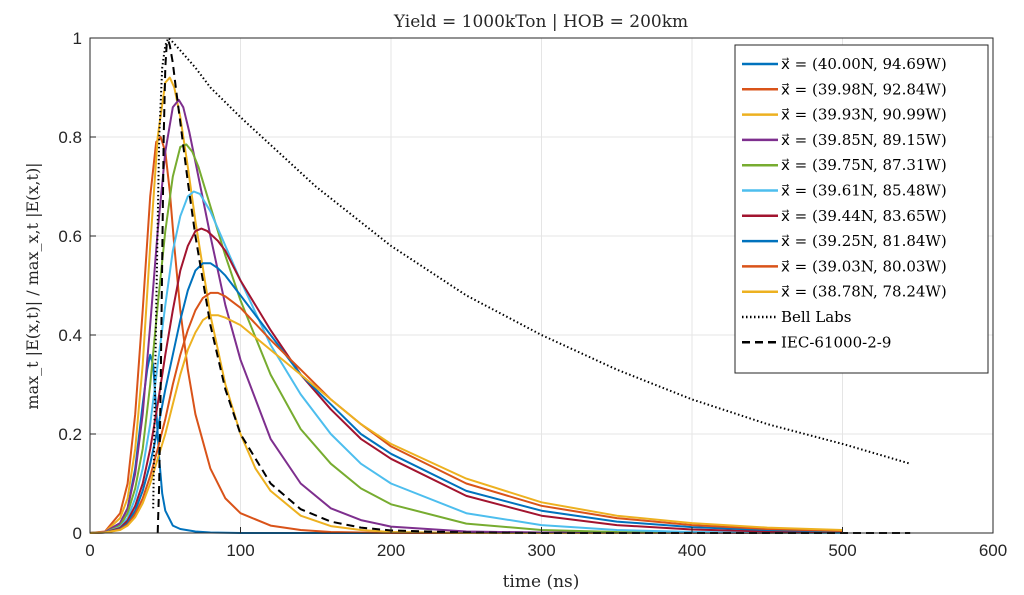 This screenshot has width=1024, height=595. What do you see at coordinates (70, 236) in the screenshot?
I see `y-tick-label: 0.6` at bounding box center [70, 236].